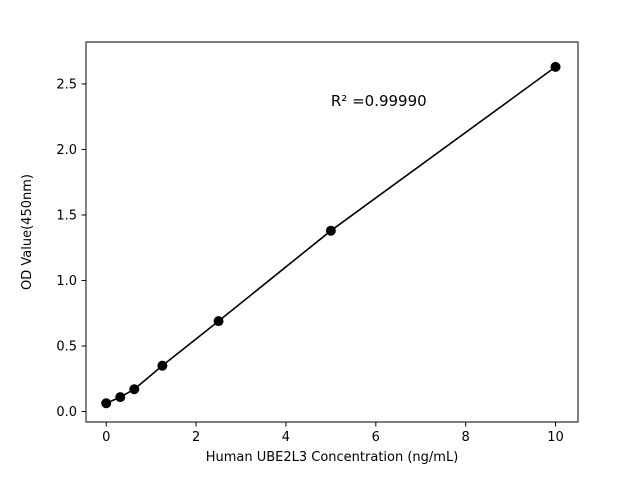  Describe the element at coordinates (66, 84) in the screenshot. I see `y-tick-label: 2.5` at that location.